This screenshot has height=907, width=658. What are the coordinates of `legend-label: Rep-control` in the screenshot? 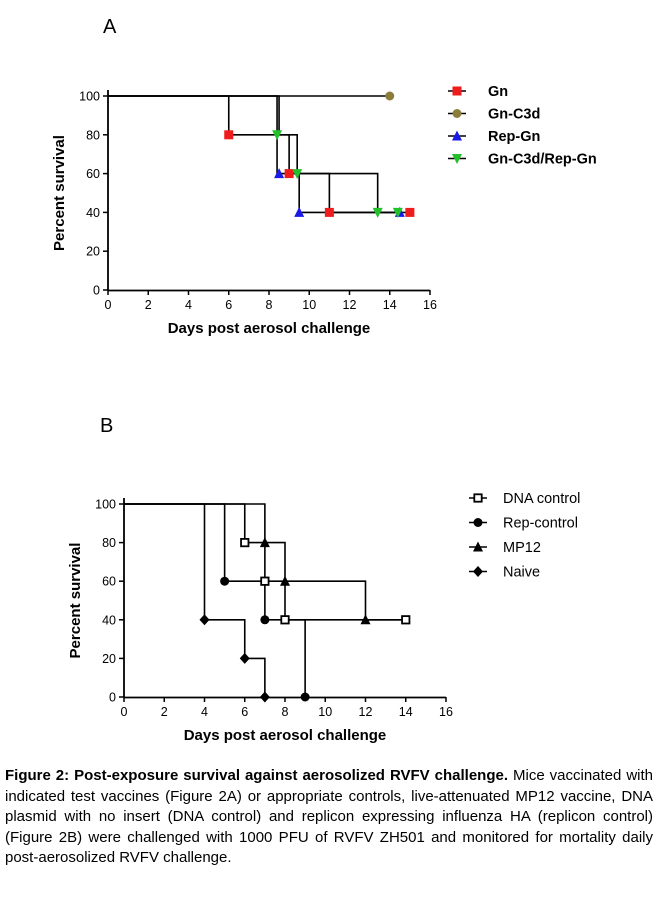 It's located at (540, 524).